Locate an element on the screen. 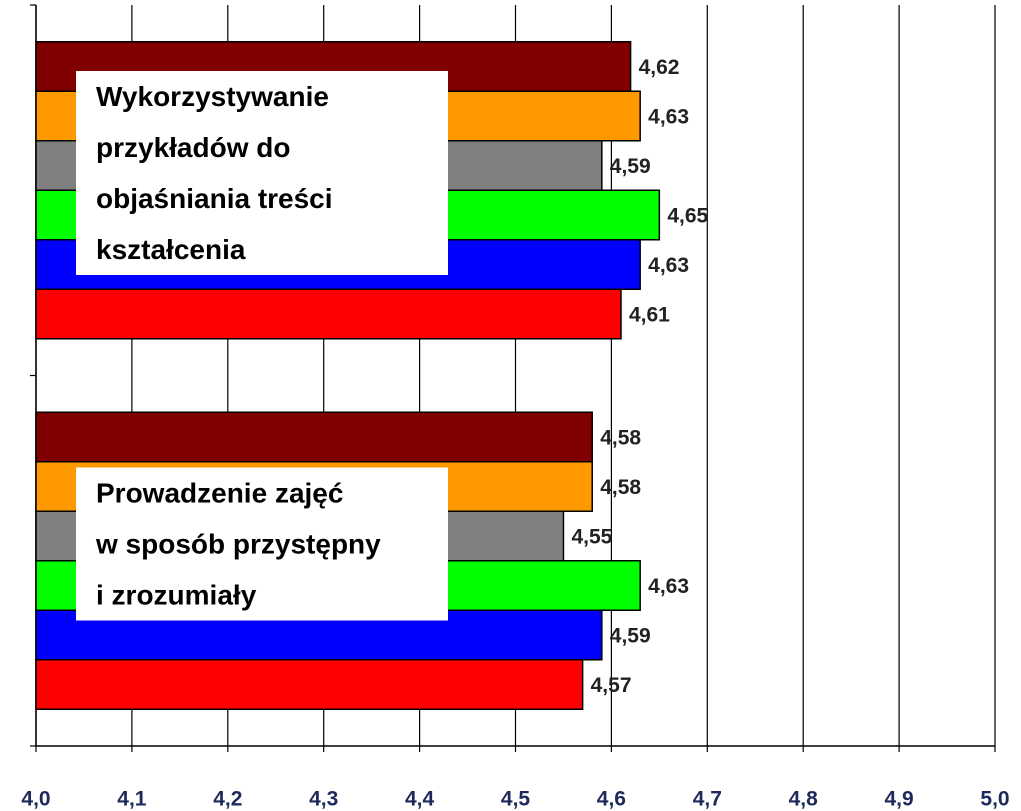 The image size is (1021, 811). x-tick-label: 4,7 is located at coordinates (707, 799).